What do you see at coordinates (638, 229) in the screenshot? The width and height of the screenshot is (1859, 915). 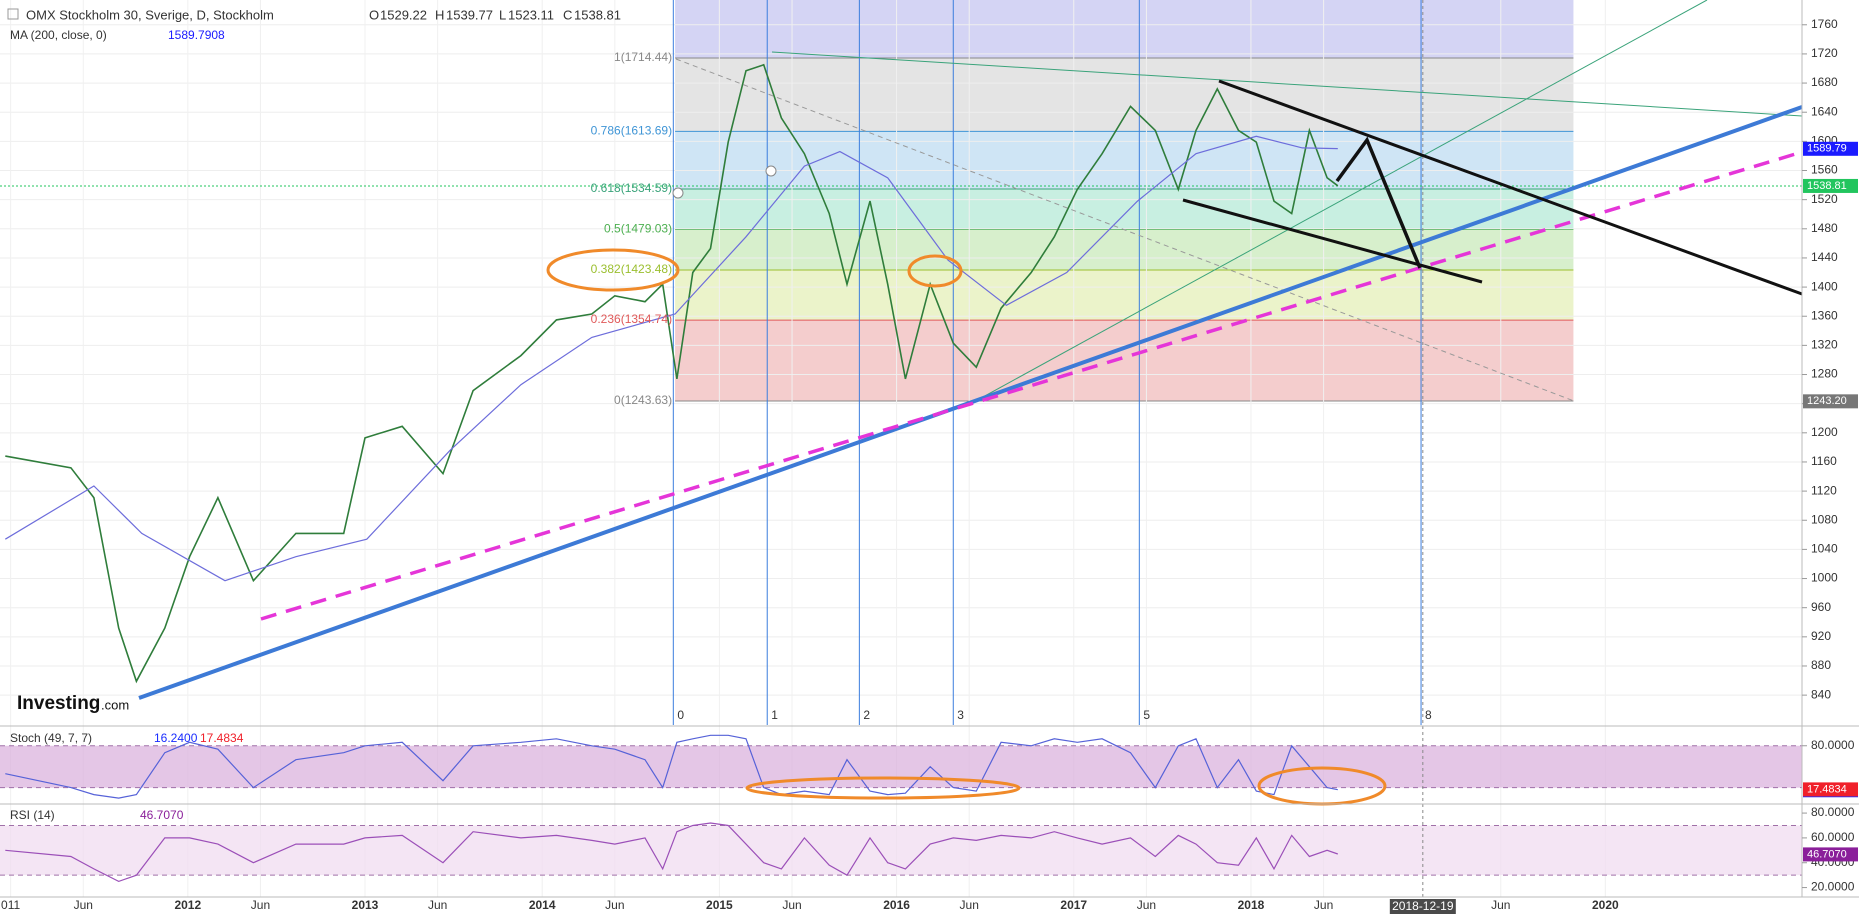 I see `fib-label: 0.5(1479.03)` at bounding box center [638, 229].